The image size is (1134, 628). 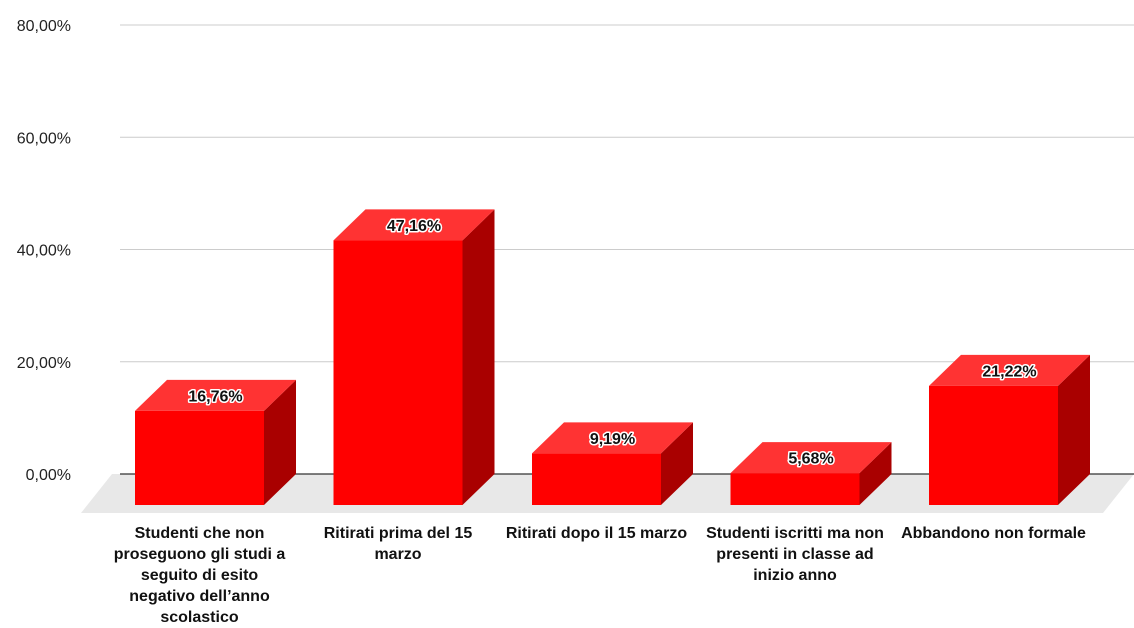 I want to click on data-label: 5,68%, so click(x=810, y=459).